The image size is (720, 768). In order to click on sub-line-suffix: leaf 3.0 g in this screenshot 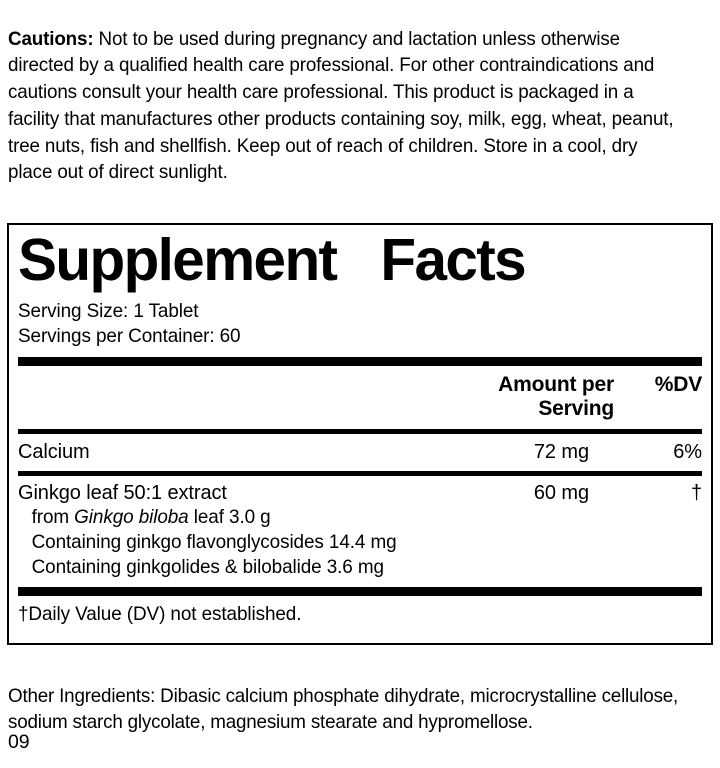, I will do `click(229, 517)`.